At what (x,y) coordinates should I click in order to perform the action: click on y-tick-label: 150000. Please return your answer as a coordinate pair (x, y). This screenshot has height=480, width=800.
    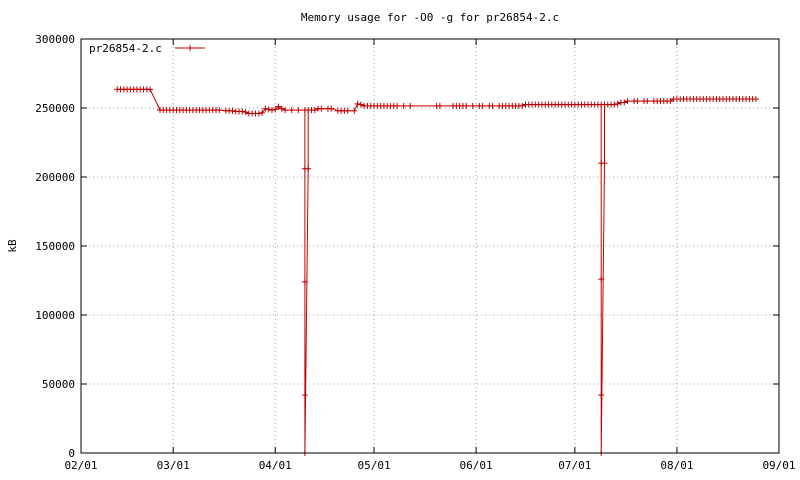
    Looking at the image, I should click on (55, 246).